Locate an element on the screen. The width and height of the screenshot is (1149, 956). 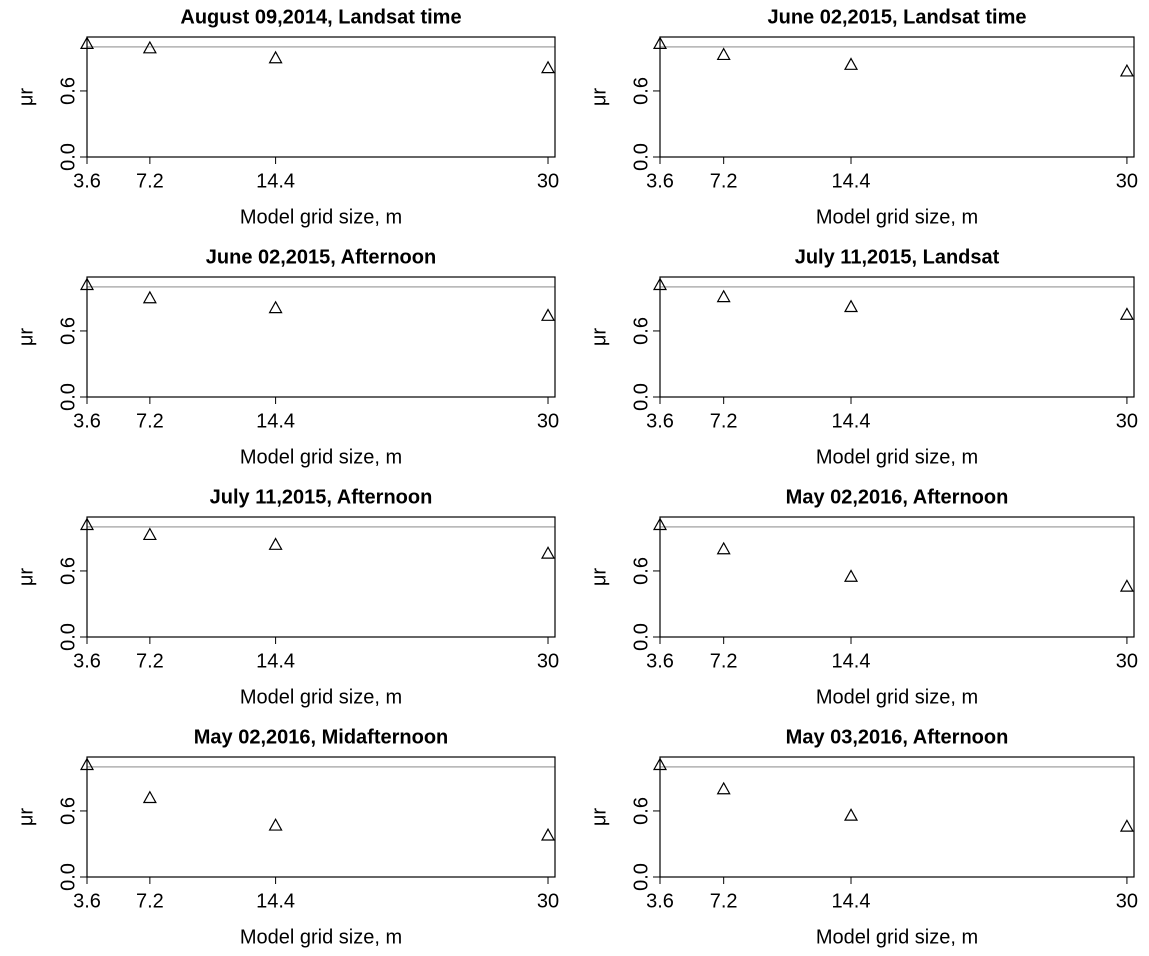
panel-title: May 02,2016, Afternoon is located at coordinates (897, 497).